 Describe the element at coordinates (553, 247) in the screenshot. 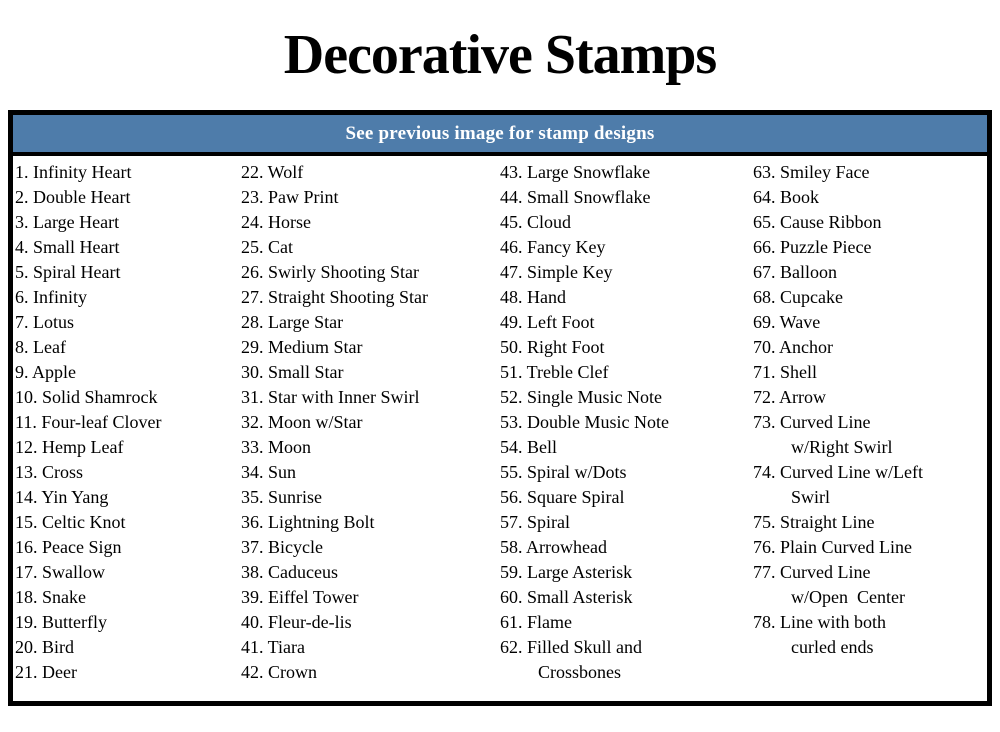

I see `list-item-text: 46. Fancy Key` at that location.